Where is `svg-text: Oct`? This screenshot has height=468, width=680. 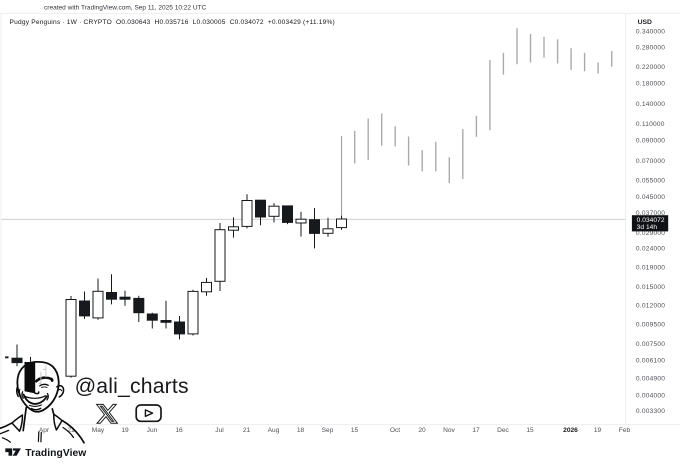
svg-text: Oct is located at coordinates (395, 430).